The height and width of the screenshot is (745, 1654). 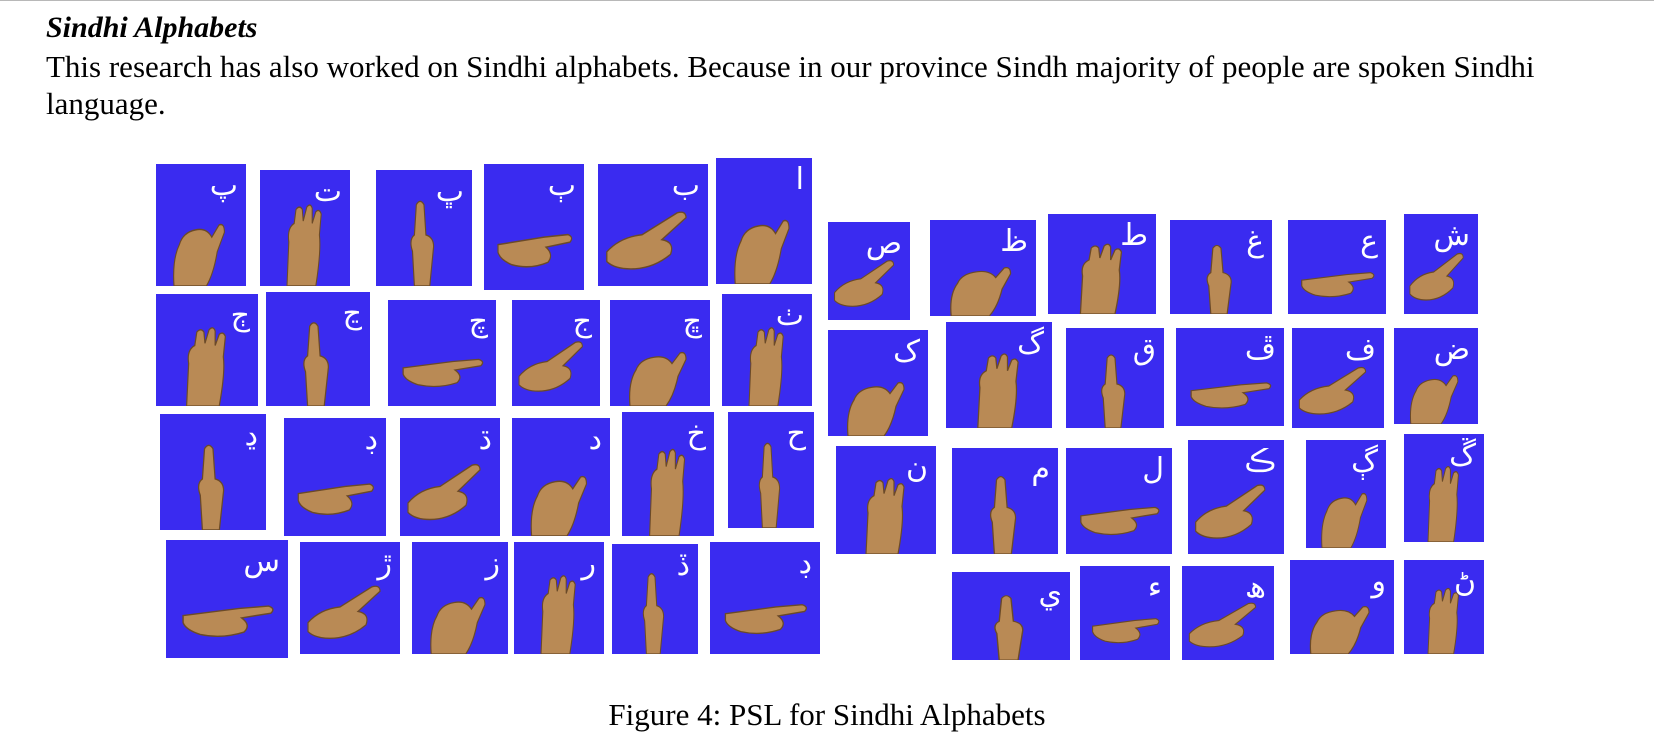 What do you see at coordinates (1014, 241) in the screenshot?
I see `sindhi-letter: ظ` at bounding box center [1014, 241].